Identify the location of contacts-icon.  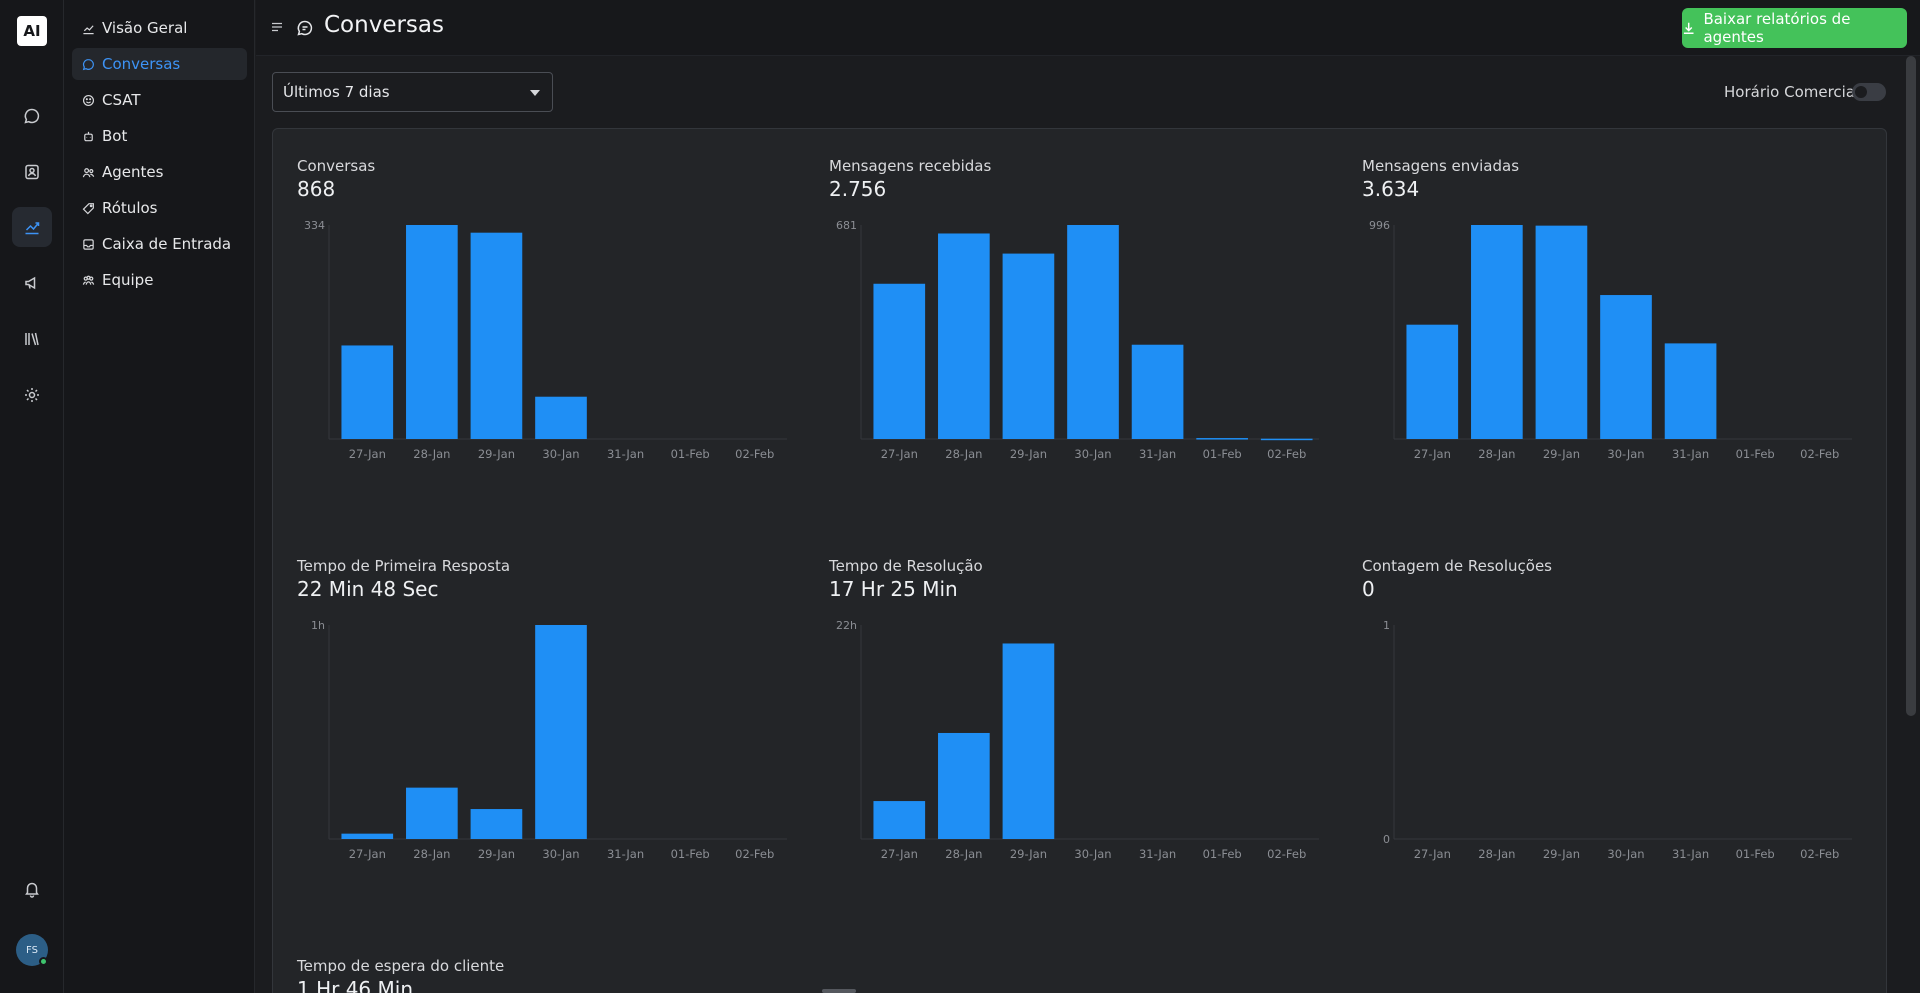
(32, 172).